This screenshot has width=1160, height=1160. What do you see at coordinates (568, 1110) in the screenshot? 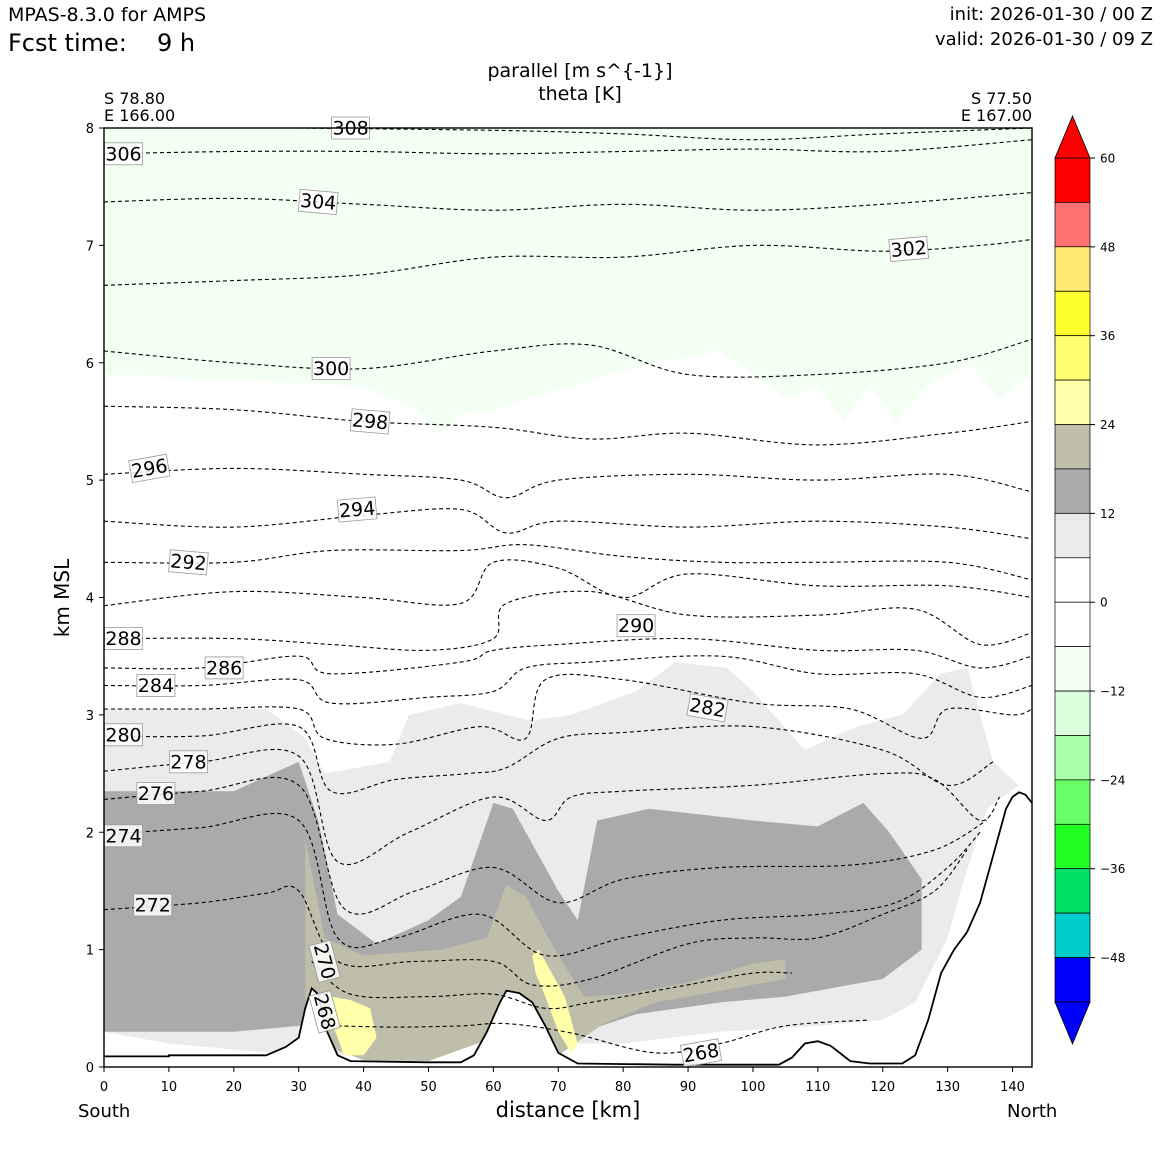
I see `x-axis-label: distance [km]` at bounding box center [568, 1110].